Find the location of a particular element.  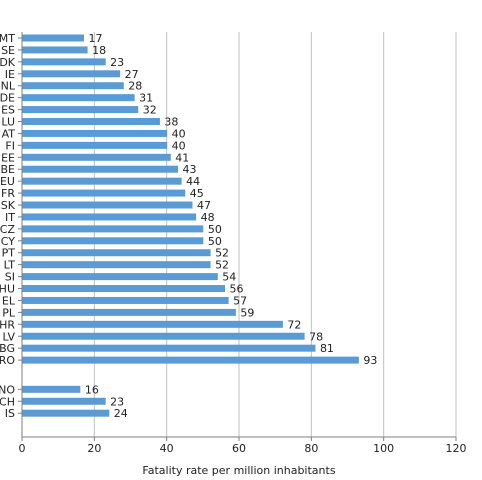

x-tick-label: 20 is located at coordinates (94, 448).